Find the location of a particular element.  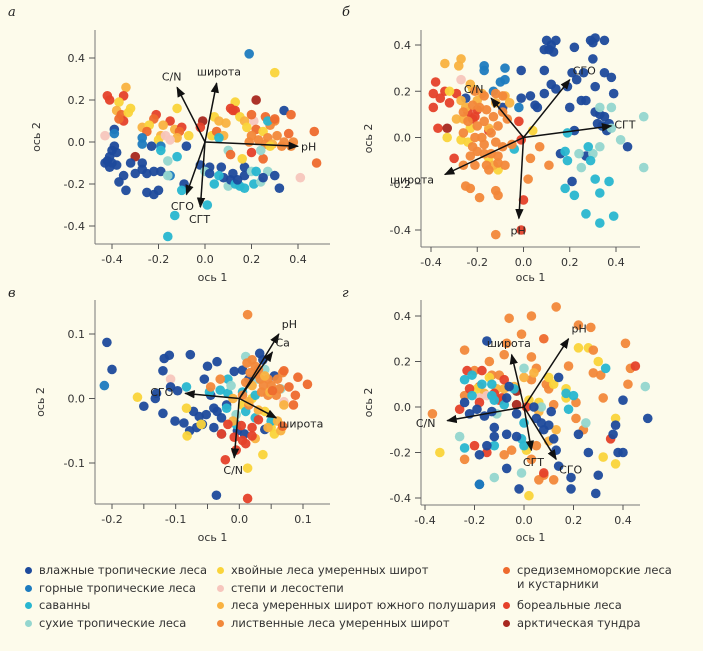

y-tick-label: -0.1 is located at coordinates (74, 463).